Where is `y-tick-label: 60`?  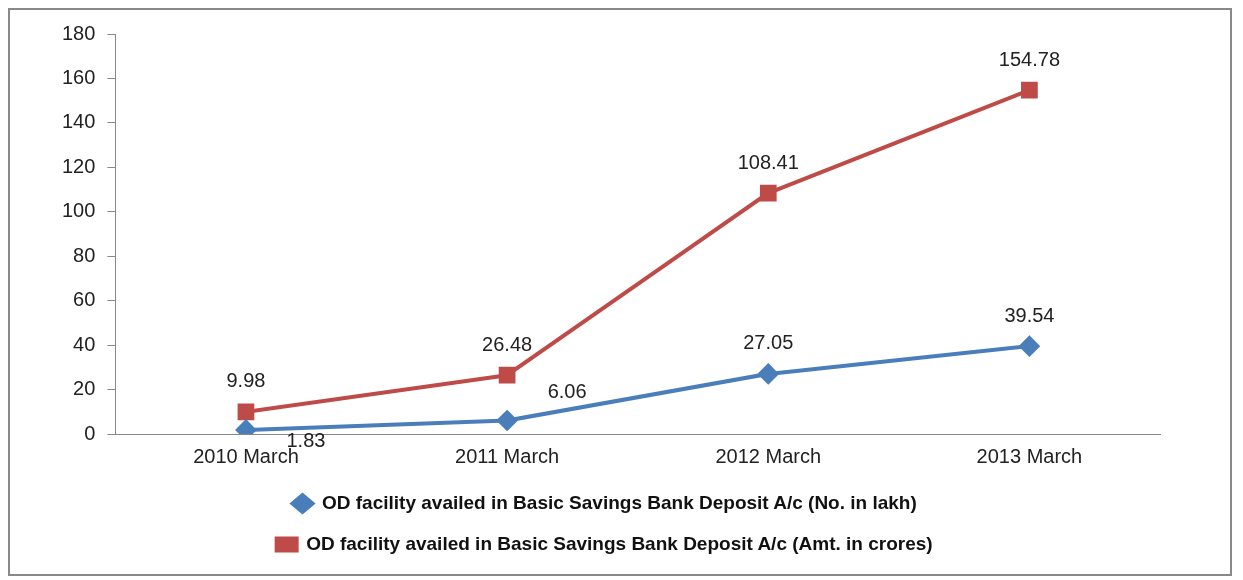
y-tick-label: 60 is located at coordinates (84, 299).